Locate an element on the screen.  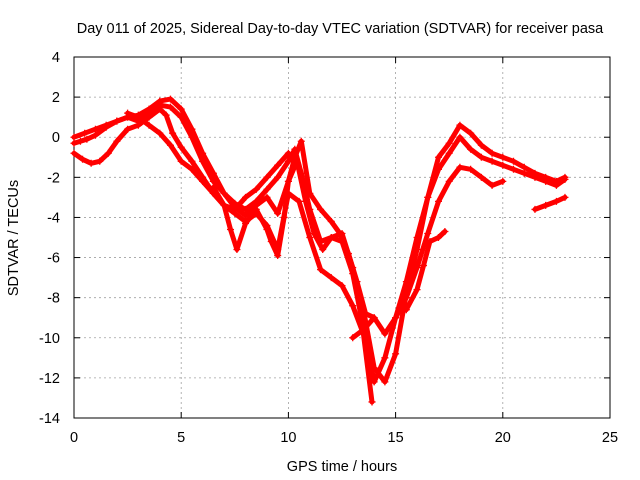
series-sat-h is located at coordinates (550, 203).